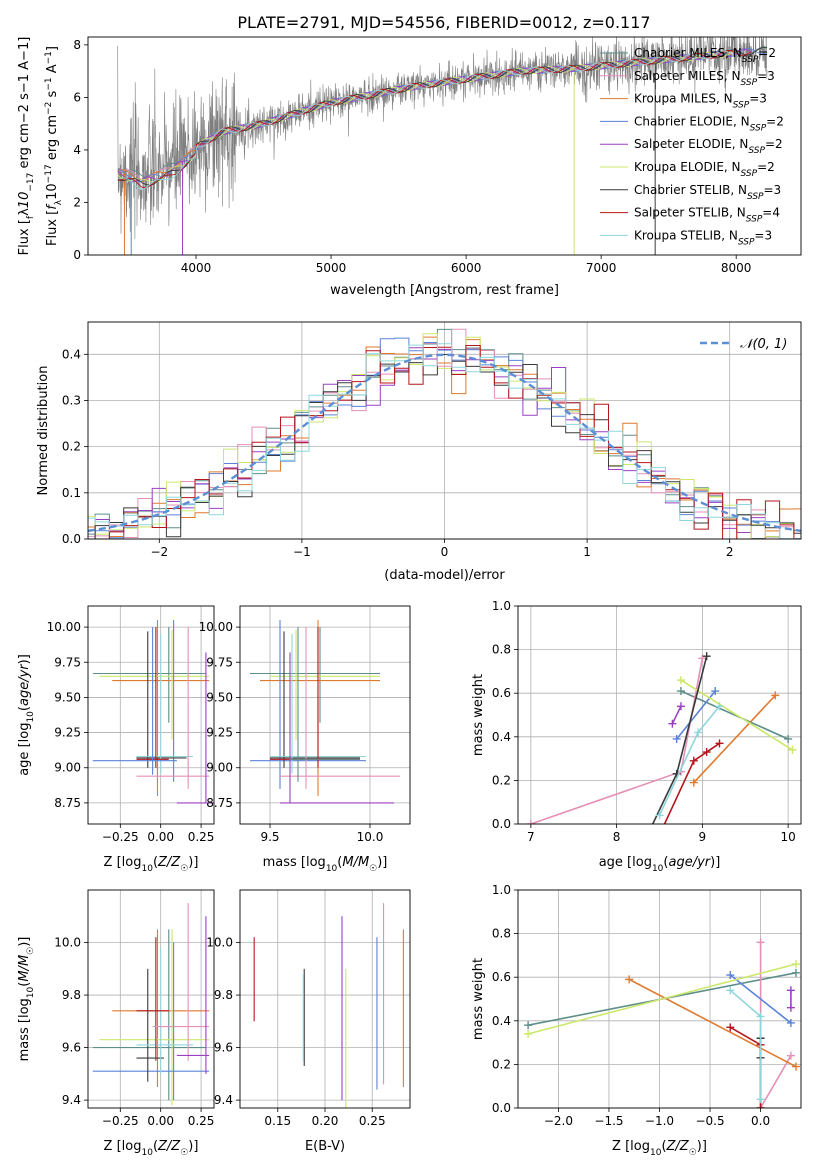 This screenshot has width=819, height=1170. Describe the element at coordinates (601, 268) in the screenshot. I see `x-tick-label: 7000` at that location.